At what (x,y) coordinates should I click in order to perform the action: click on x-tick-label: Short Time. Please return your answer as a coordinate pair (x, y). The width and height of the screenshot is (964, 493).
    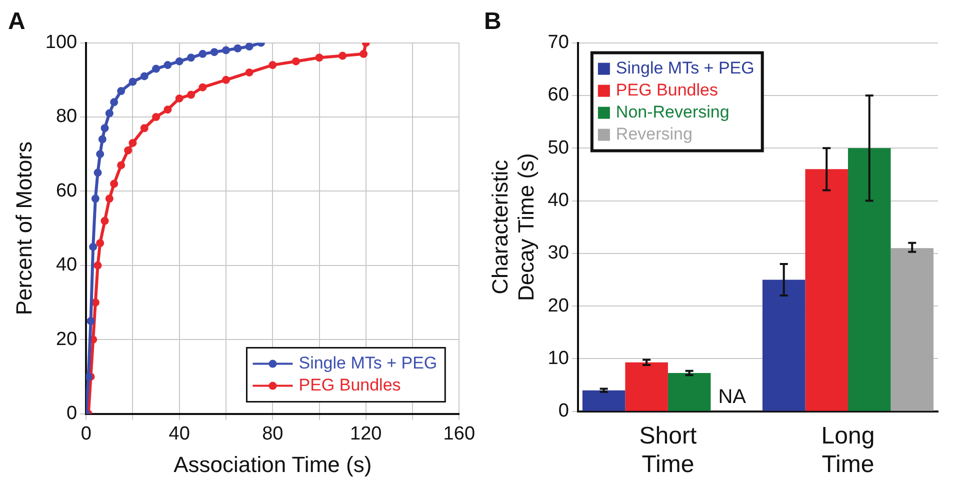
    Looking at the image, I should click on (668, 450).